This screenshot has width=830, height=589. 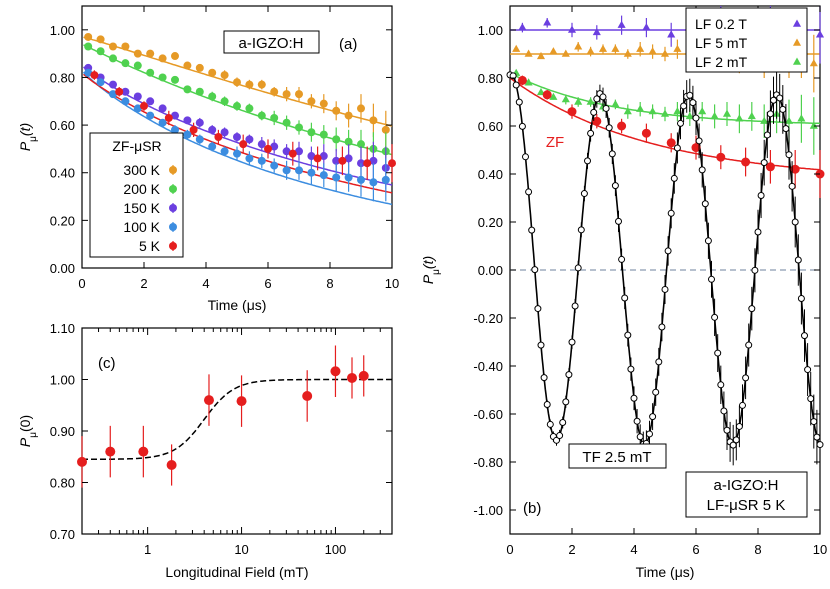 I want to click on panel-c-ytick-label: 0.90, so click(x=62, y=431).